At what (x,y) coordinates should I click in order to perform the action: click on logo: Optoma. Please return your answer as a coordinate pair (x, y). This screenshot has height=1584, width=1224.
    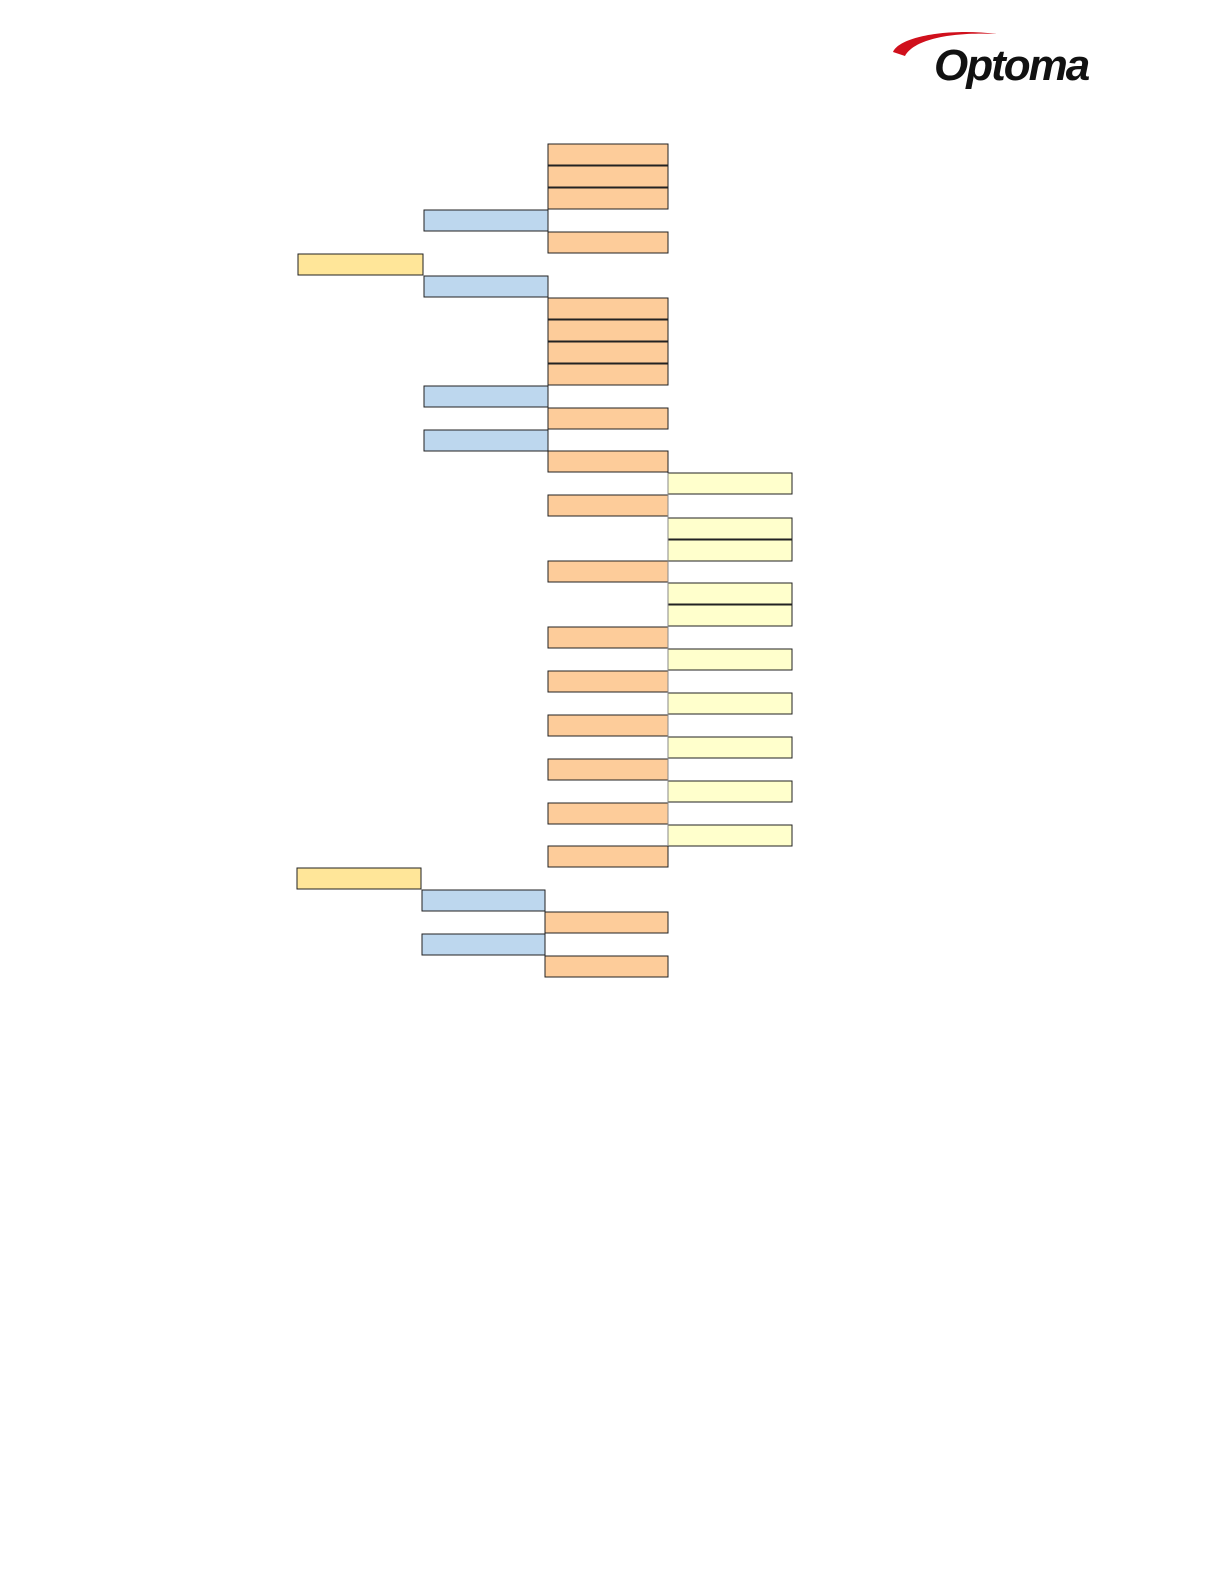
    Looking at the image, I should click on (992, 61).